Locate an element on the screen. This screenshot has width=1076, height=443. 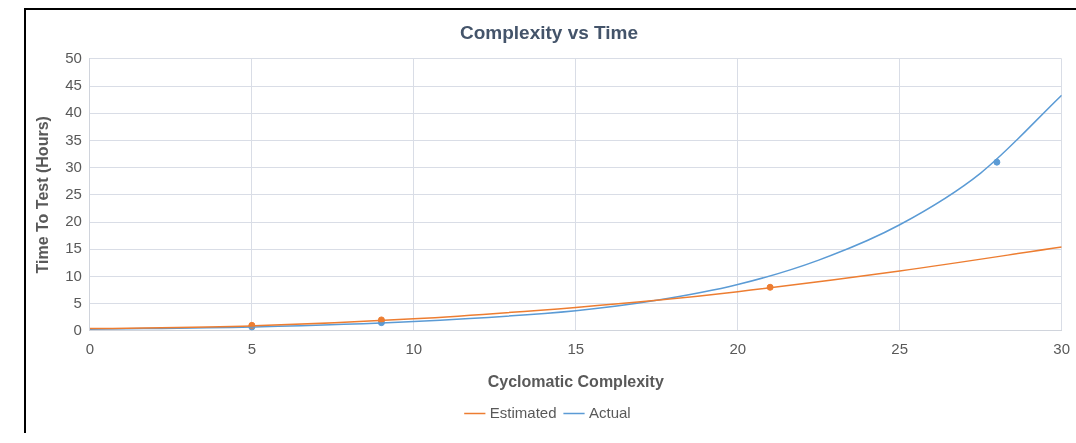
y-tick-label: 0 is located at coordinates (77, 329).